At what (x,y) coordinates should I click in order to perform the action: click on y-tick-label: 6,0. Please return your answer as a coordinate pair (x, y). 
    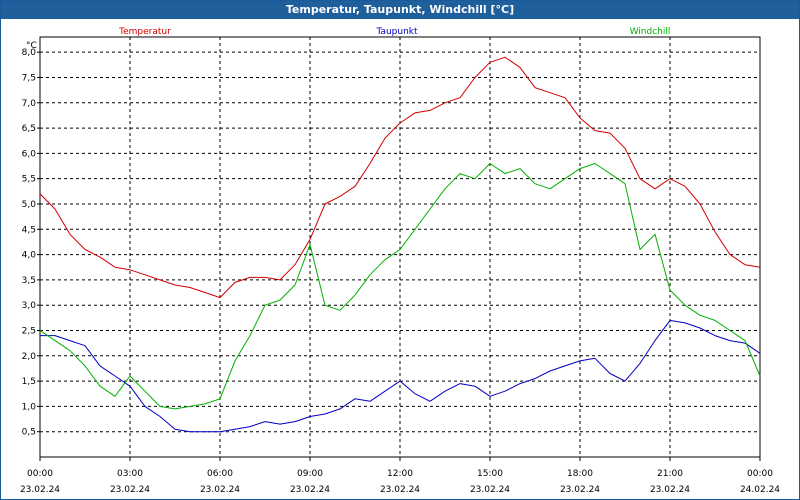
    Looking at the image, I should click on (29, 154).